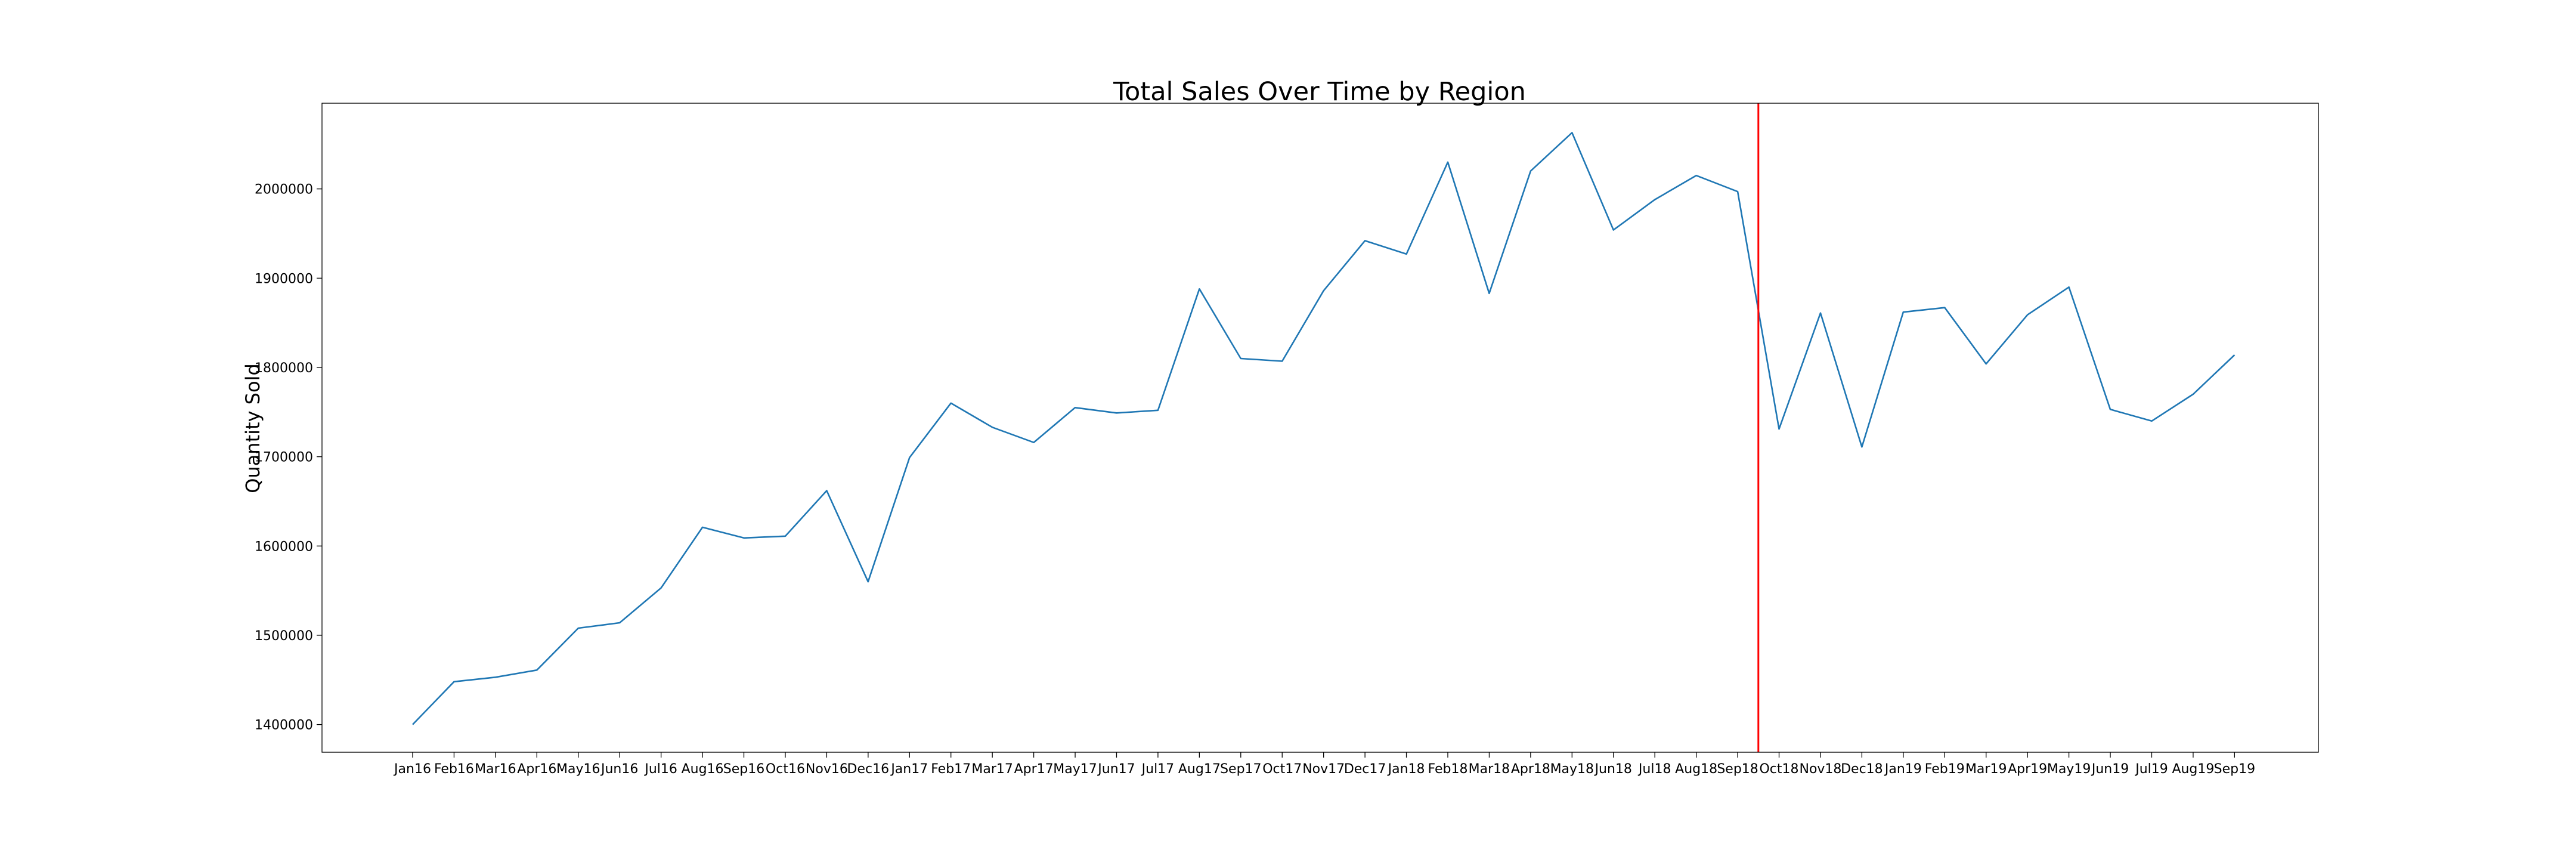 The width and height of the screenshot is (2576, 859). Describe the element at coordinates (2235, 769) in the screenshot. I see `x-tick-label: Sep19` at that location.